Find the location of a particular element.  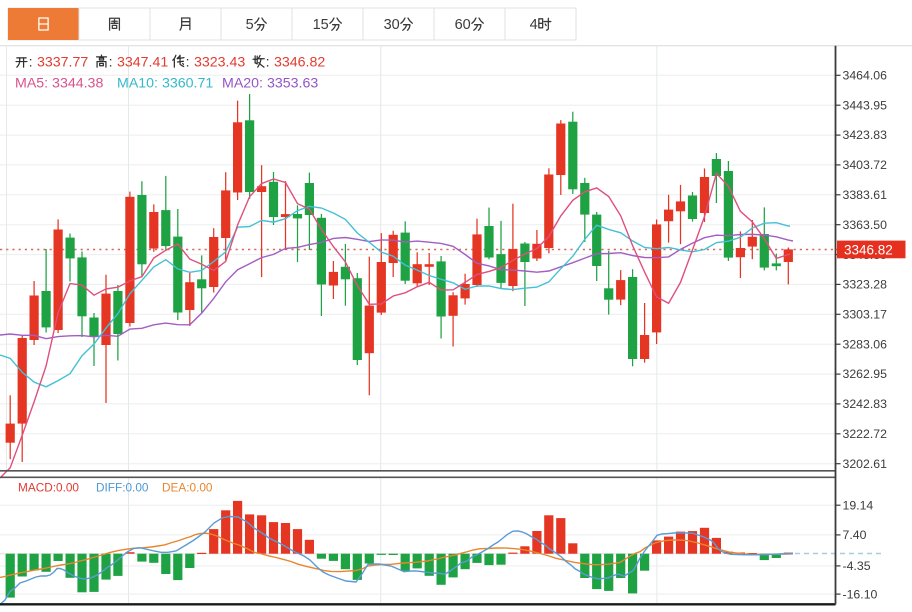

svg-text: 3323.28 is located at coordinates (865, 285).